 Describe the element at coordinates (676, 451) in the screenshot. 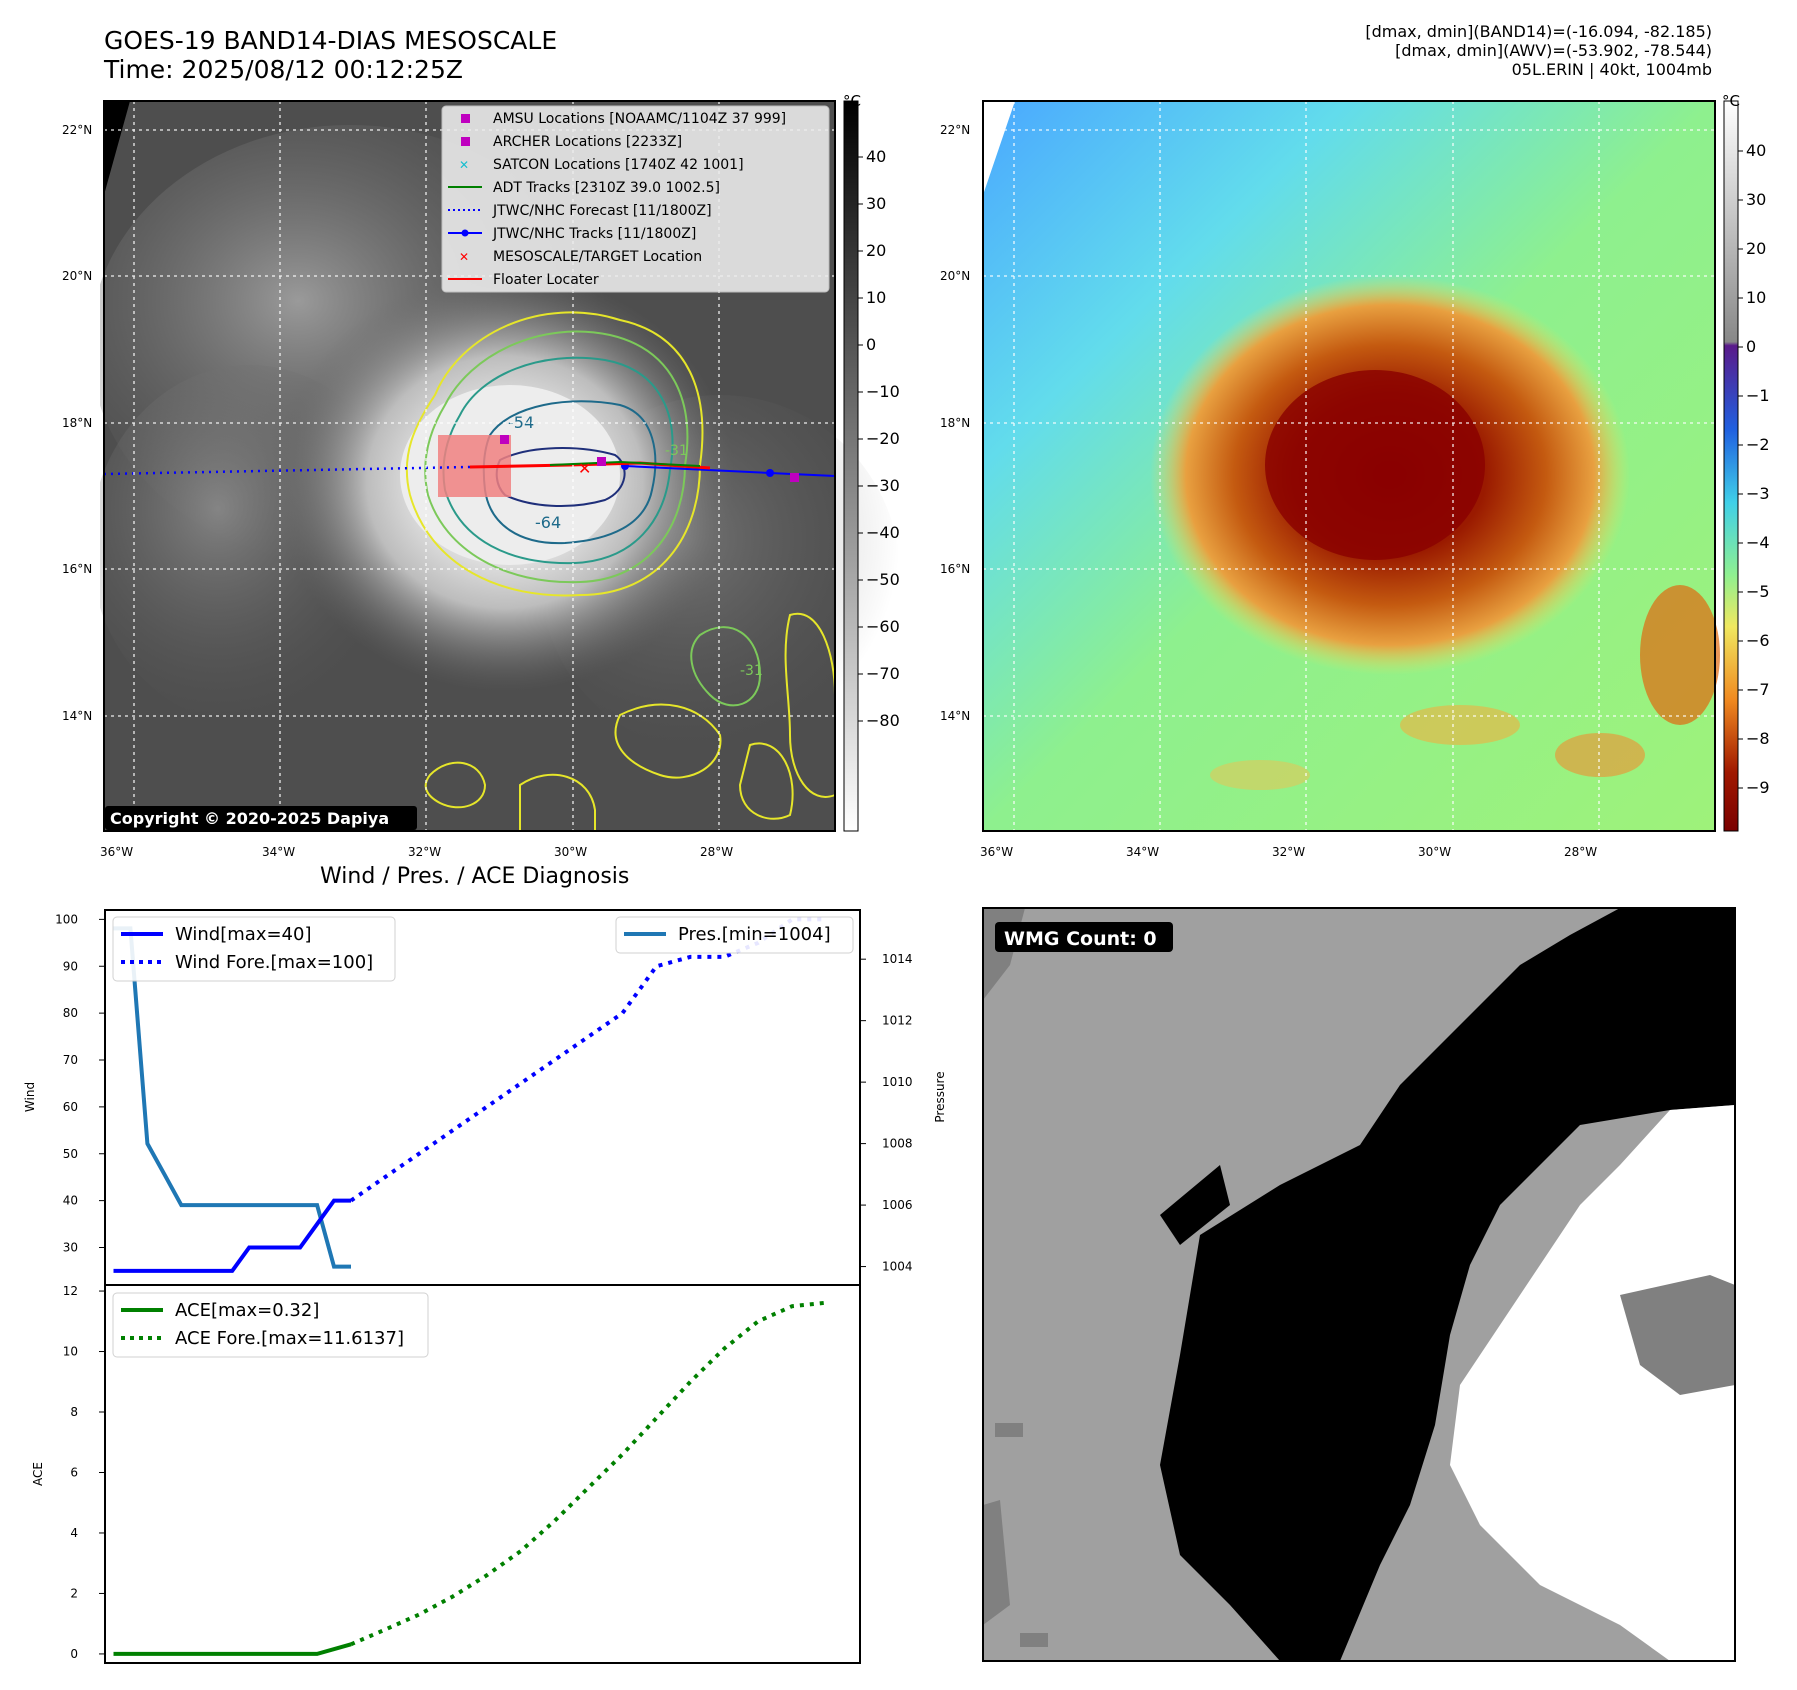

I see `contour-label-3: -31` at that location.